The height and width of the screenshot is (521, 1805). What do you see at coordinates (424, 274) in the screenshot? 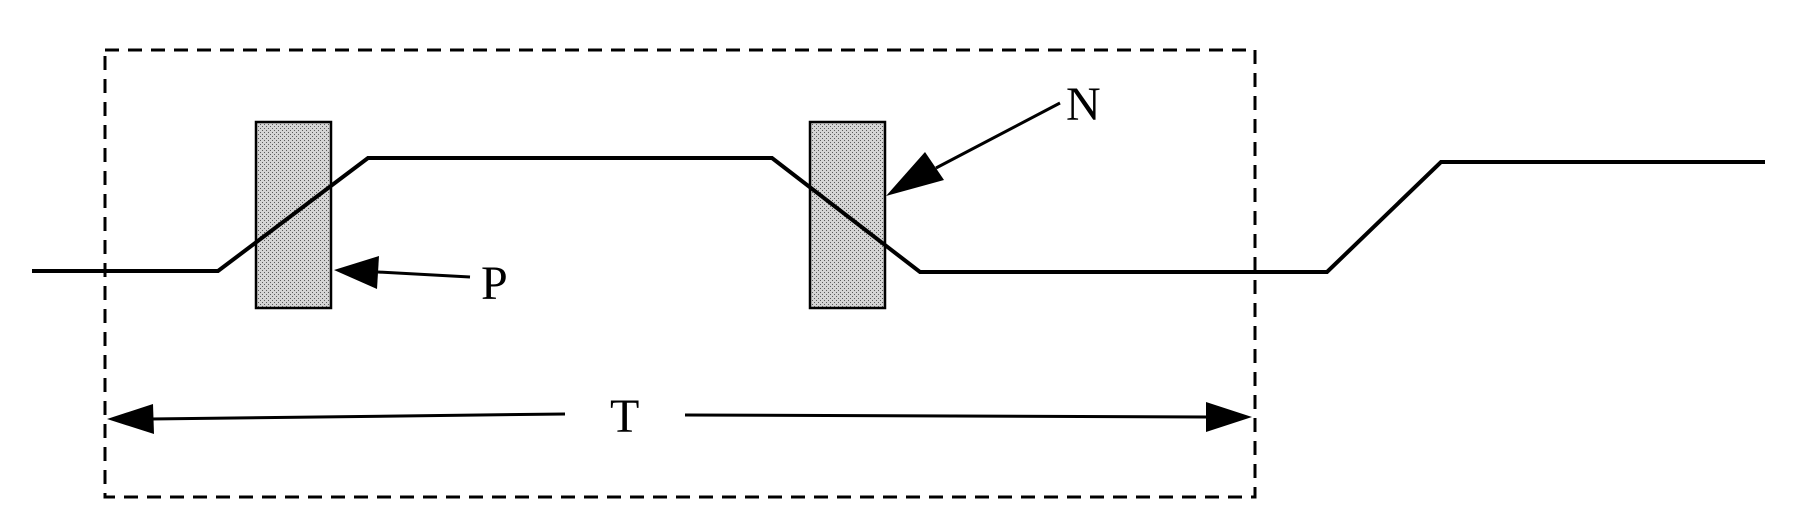
I see `p-pointer-line` at bounding box center [424, 274].